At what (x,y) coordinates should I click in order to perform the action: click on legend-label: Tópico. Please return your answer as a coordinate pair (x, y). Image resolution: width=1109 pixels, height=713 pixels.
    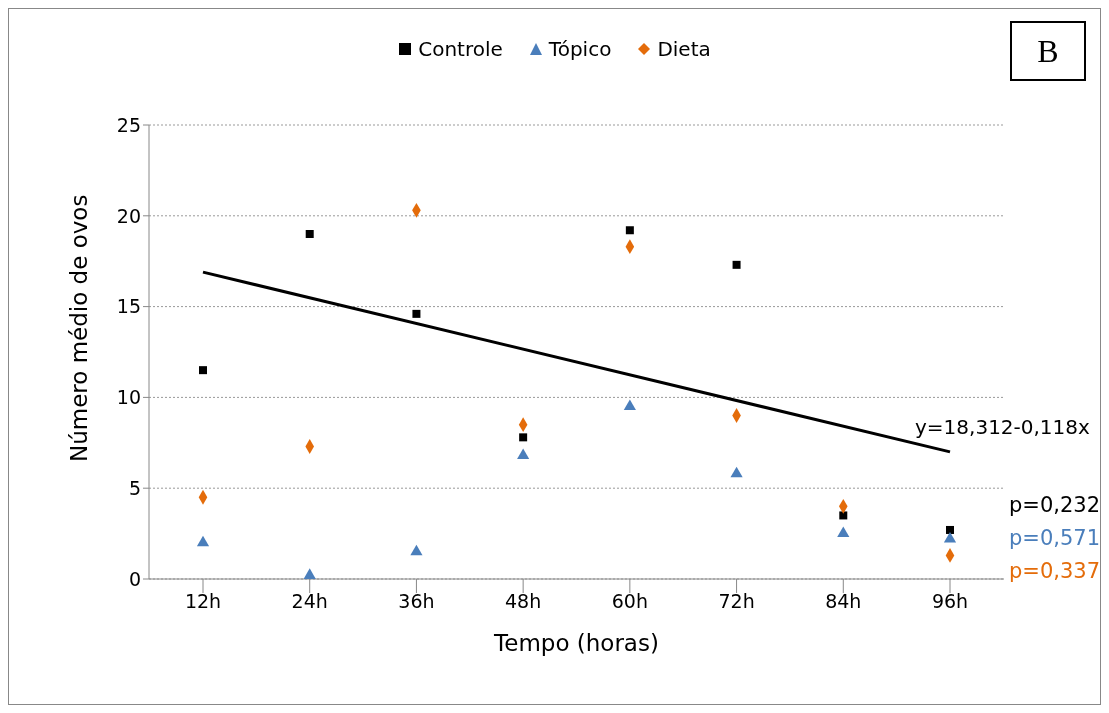
    Looking at the image, I should click on (579, 49).